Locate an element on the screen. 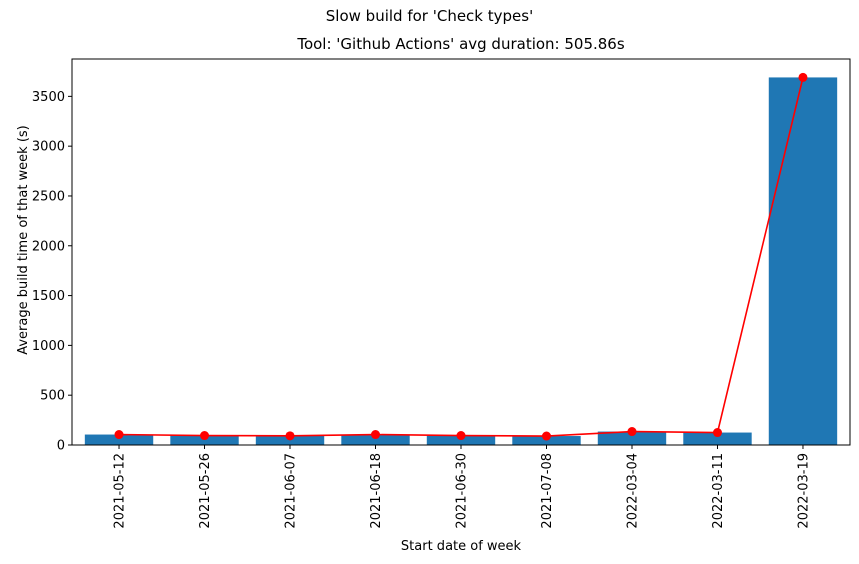 The width and height of the screenshot is (859, 564). x-tick-label: 2021-05-12 is located at coordinates (120, 491).